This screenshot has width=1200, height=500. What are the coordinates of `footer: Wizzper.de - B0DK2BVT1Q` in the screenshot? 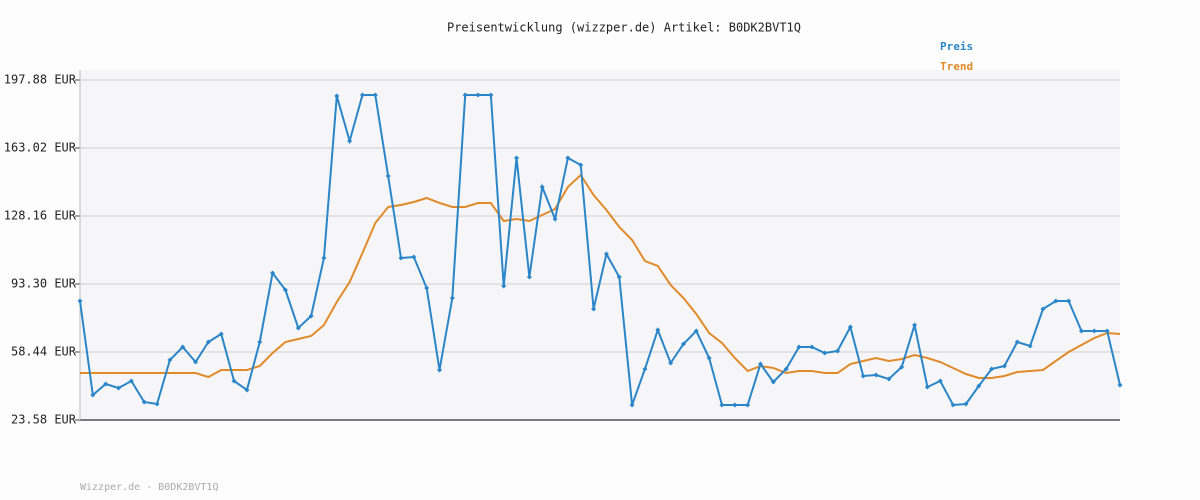 It's located at (149, 487).